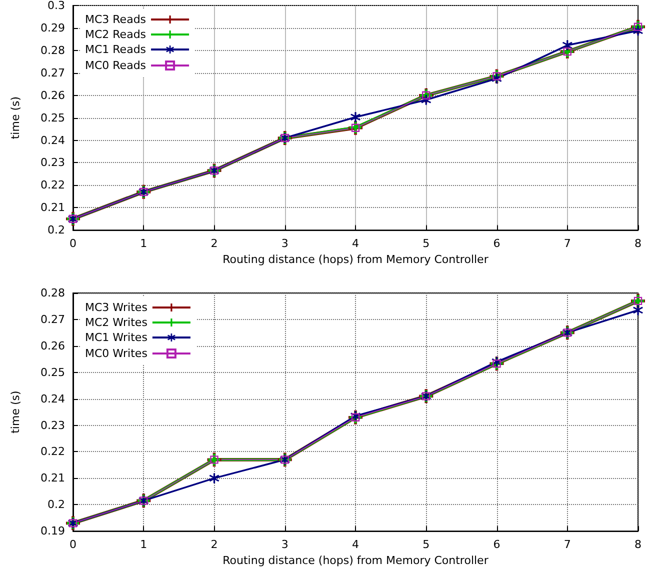 This screenshot has height=571, width=648. Describe the element at coordinates (115, 34) in the screenshot. I see `legend-label: MC2 Reads` at that location.